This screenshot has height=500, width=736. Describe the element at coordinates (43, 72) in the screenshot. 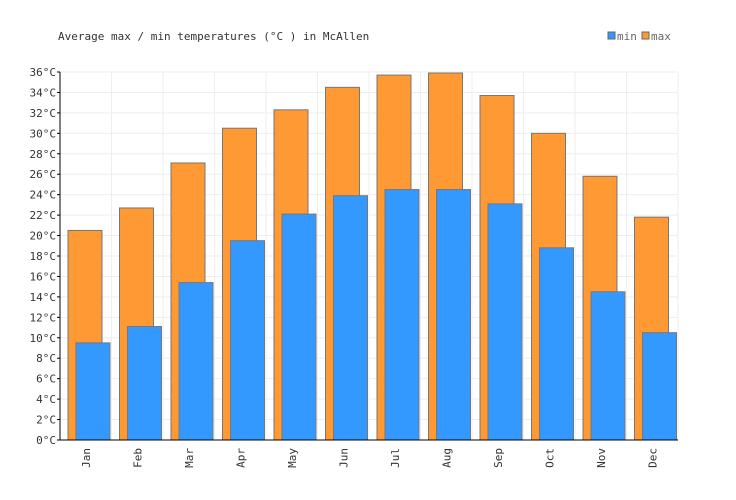

I see `y-tick-label: 36°C` at that location.